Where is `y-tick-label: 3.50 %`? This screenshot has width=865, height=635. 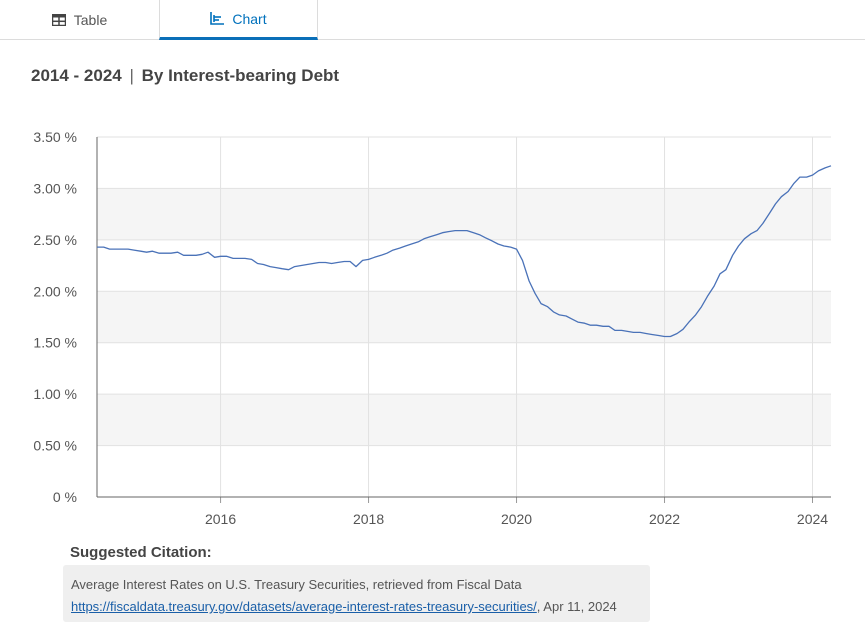 y-tick-label: 3.50 % is located at coordinates (55, 137).